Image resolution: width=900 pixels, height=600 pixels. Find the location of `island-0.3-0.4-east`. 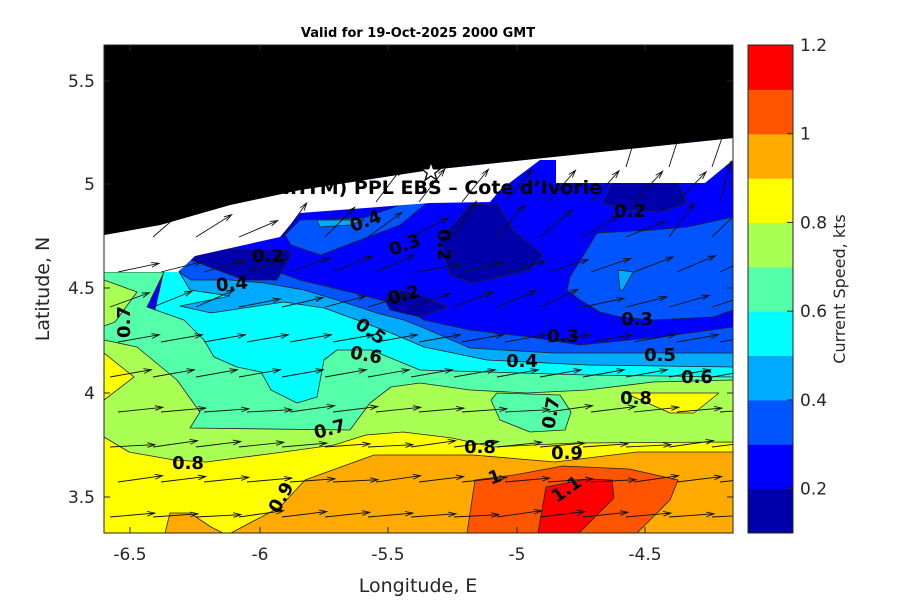

island-0.3-0.4-east is located at coordinates (649, 268).